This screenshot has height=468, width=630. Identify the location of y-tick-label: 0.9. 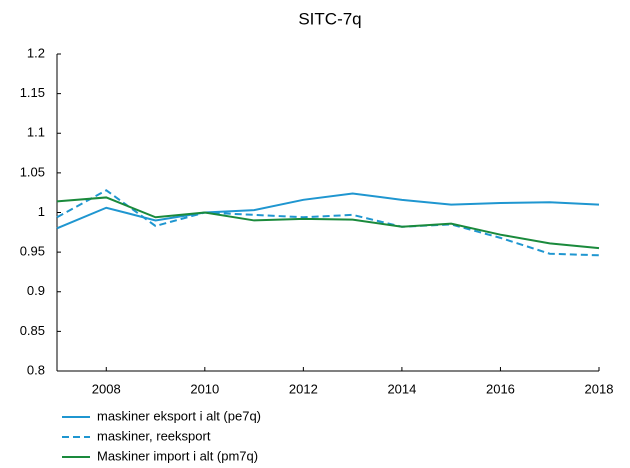
(36, 290).